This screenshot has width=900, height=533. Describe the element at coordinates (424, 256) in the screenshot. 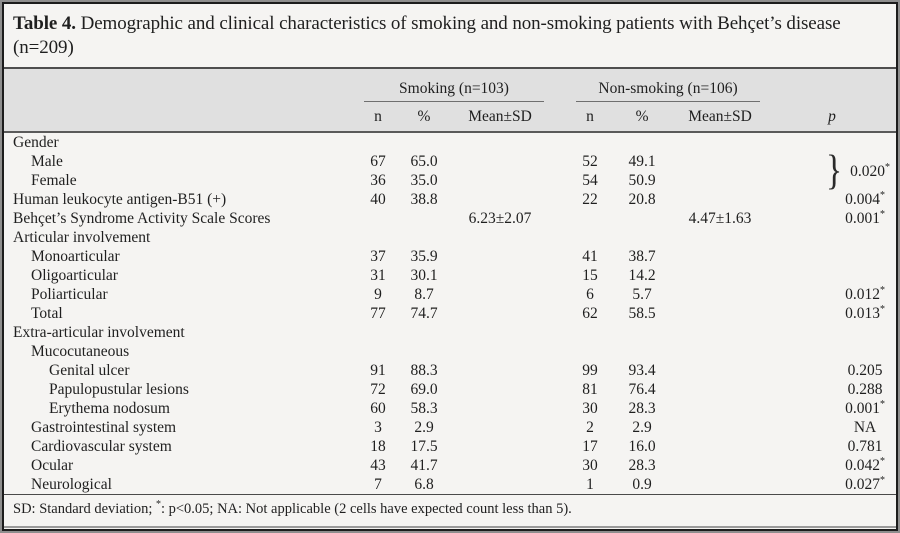

I see `smoking-pct-cell: 35.9` at that location.